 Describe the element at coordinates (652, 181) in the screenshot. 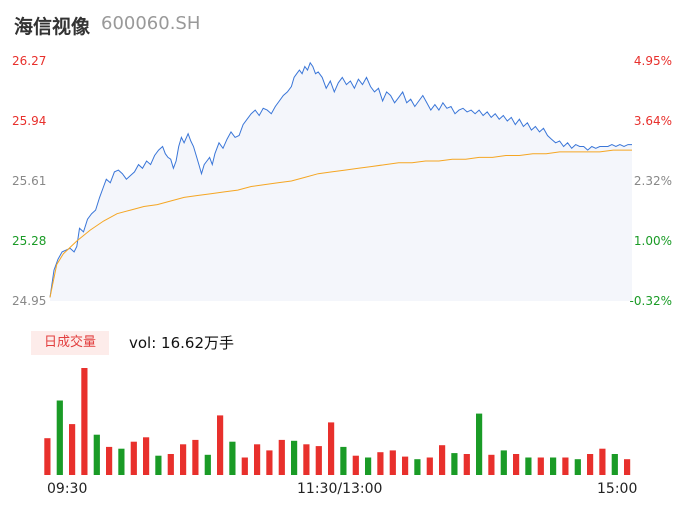

I see `y-tick-percent: 2.32%` at that location.